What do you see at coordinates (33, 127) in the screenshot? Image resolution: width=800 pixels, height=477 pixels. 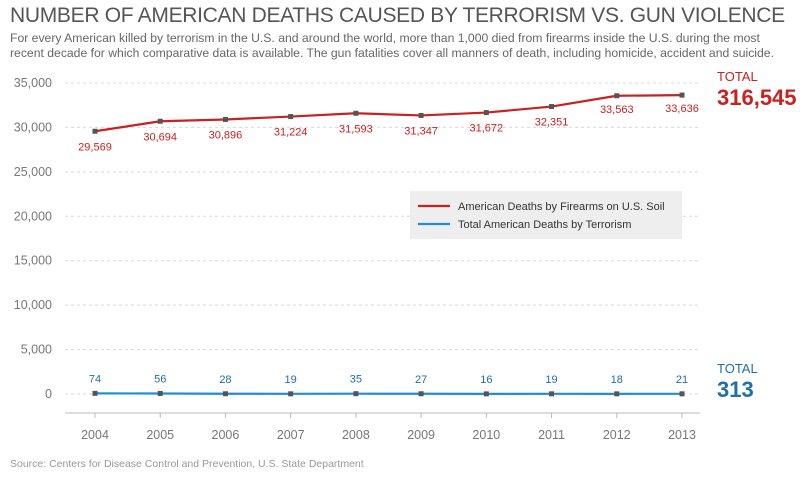 I see `y-tick-label: 30,000` at bounding box center [33, 127].